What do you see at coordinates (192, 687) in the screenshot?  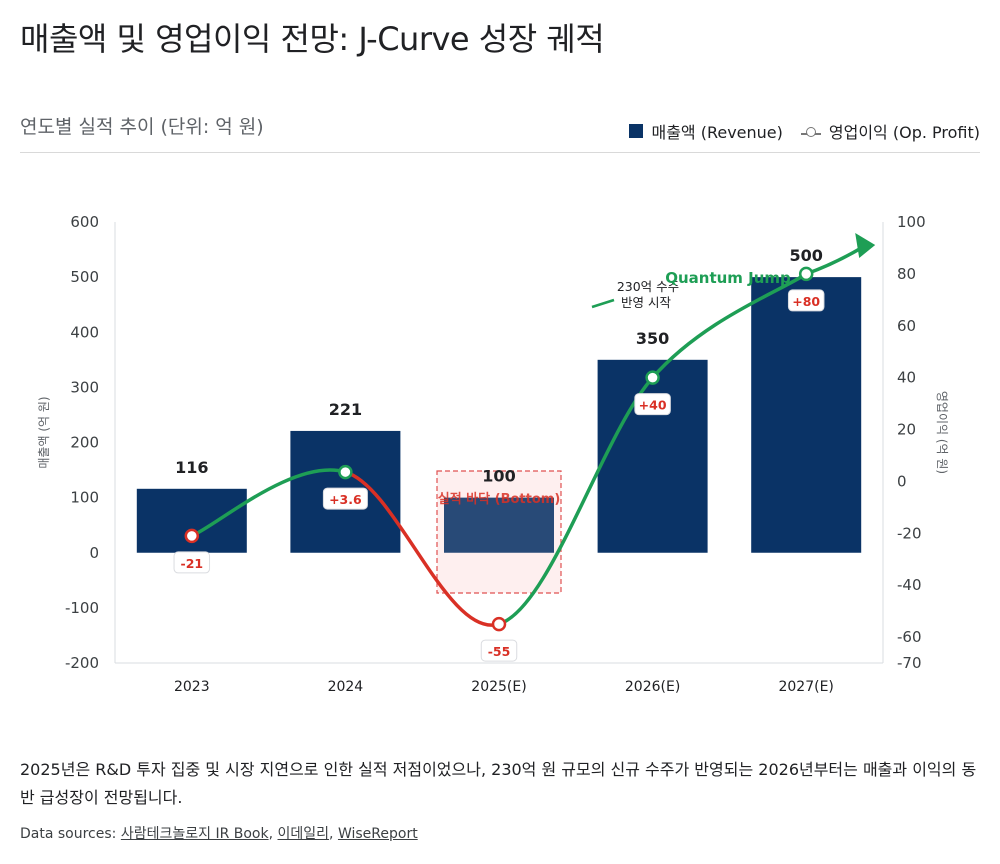 I see `x-tick-label: 2023` at bounding box center [192, 687].